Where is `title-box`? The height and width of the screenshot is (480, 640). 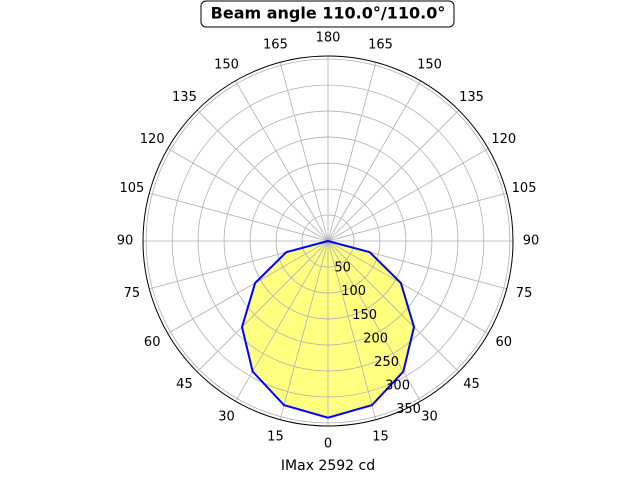
title-box is located at coordinates (327, 14).